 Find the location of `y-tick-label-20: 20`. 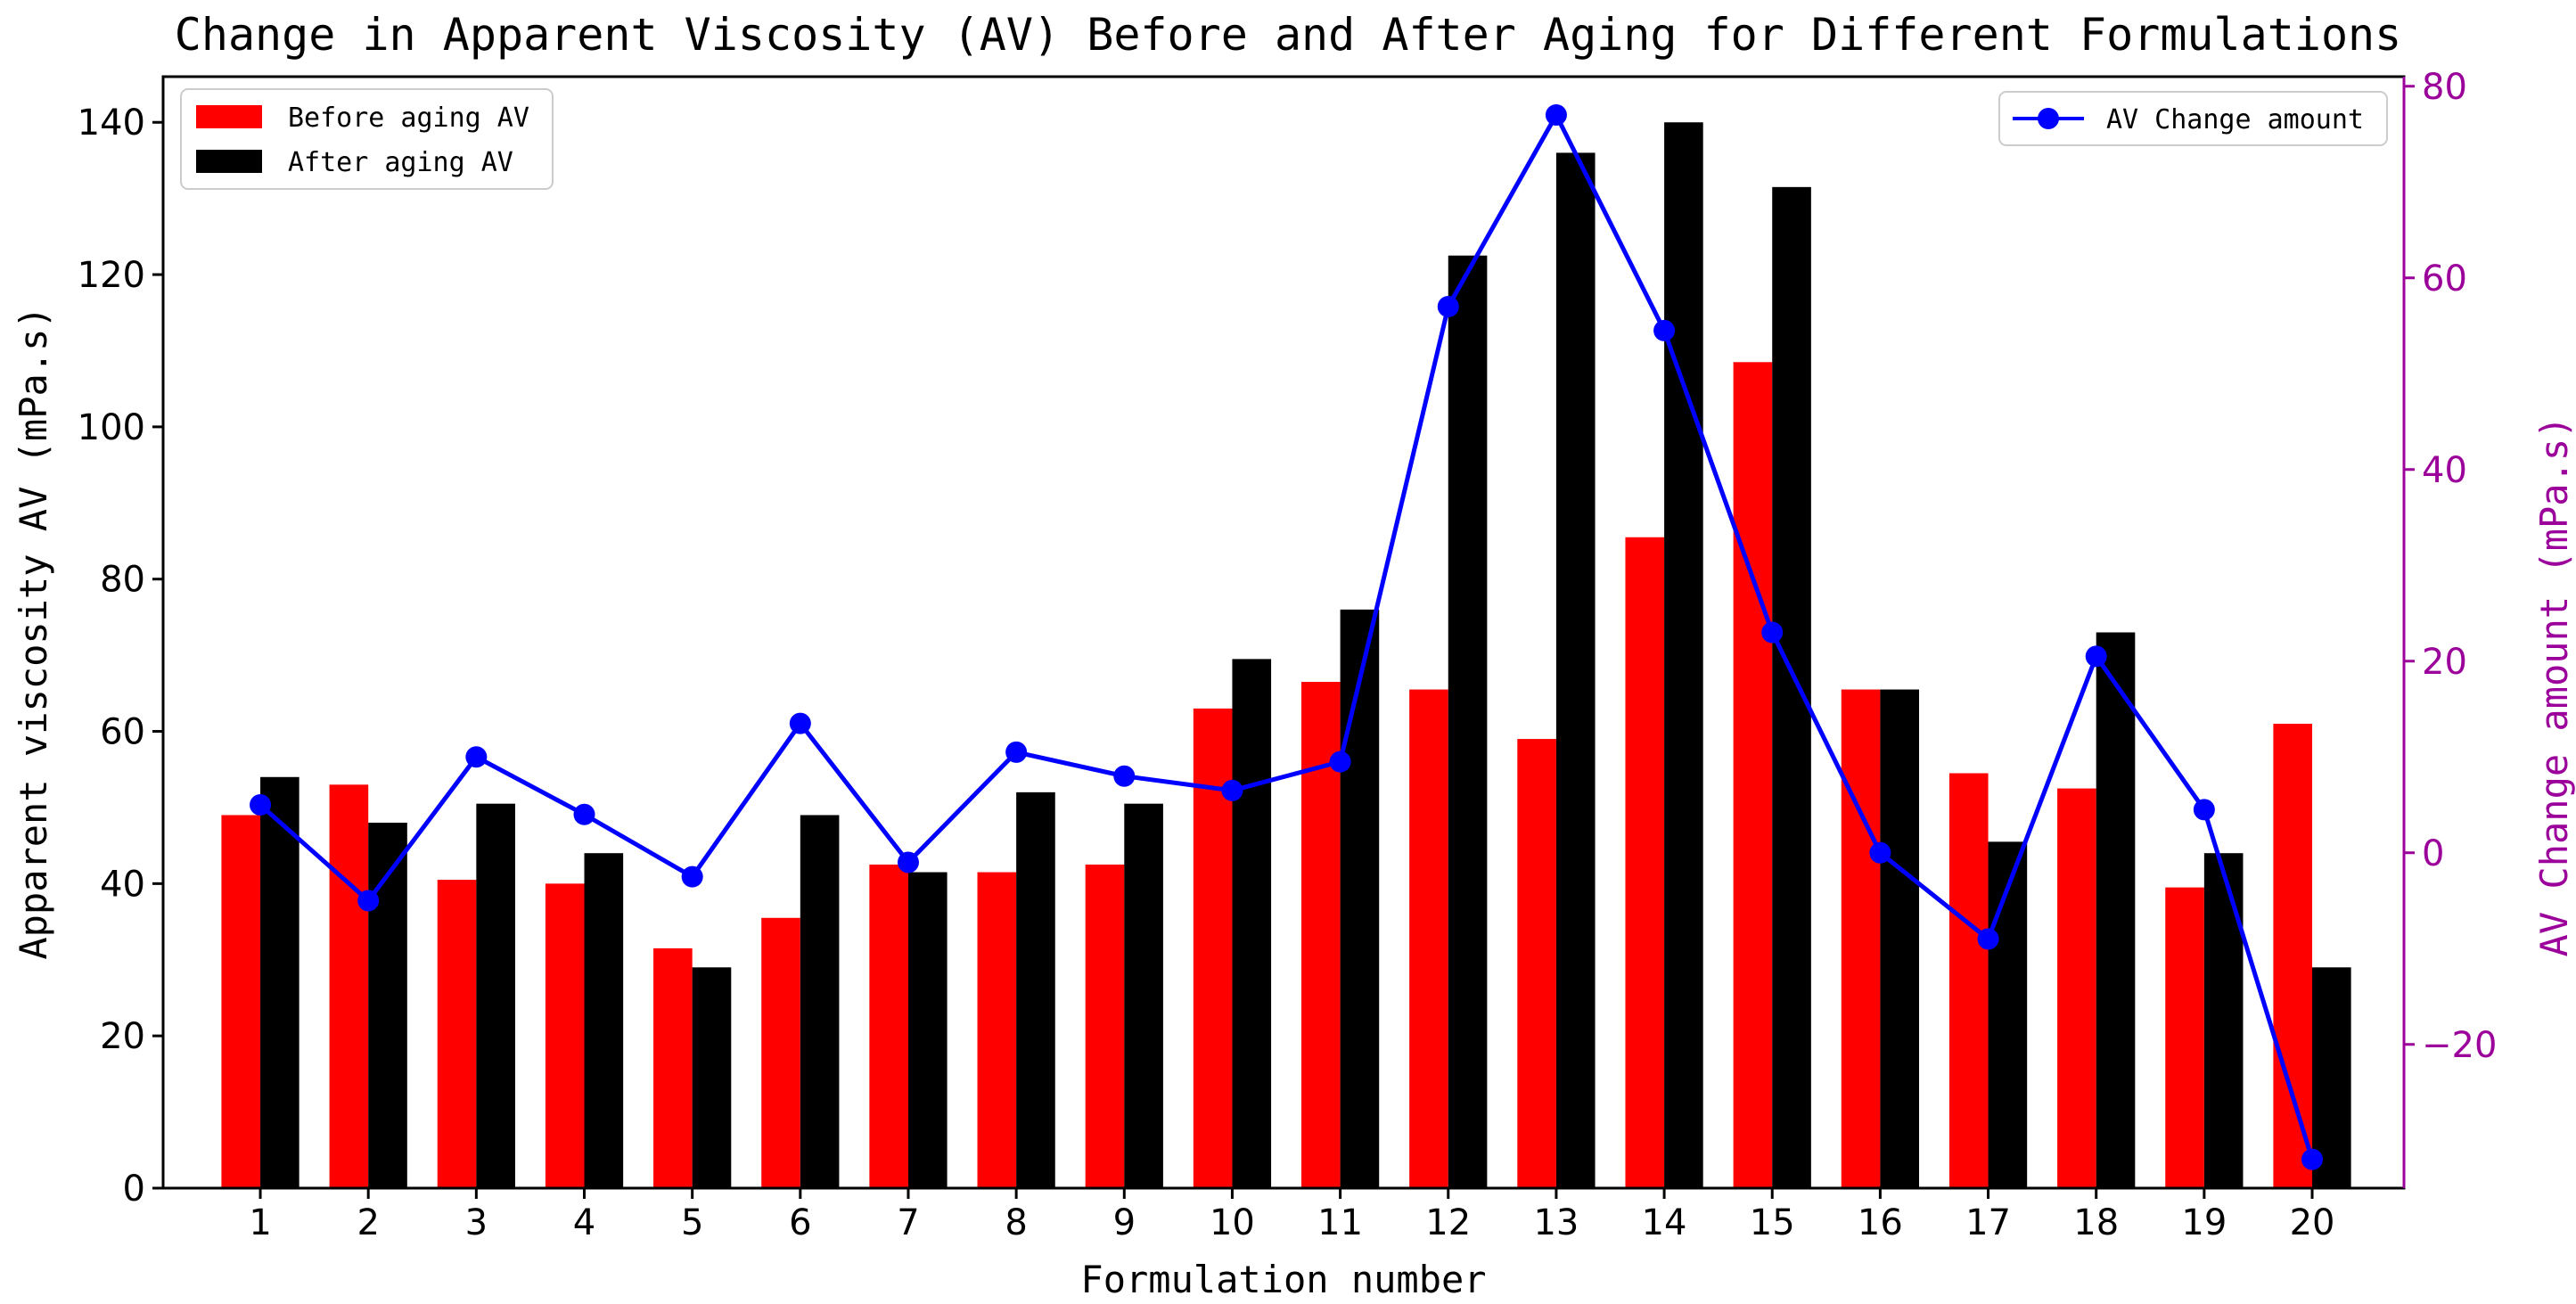

y-tick-label-20: 20 is located at coordinates (122, 1037).